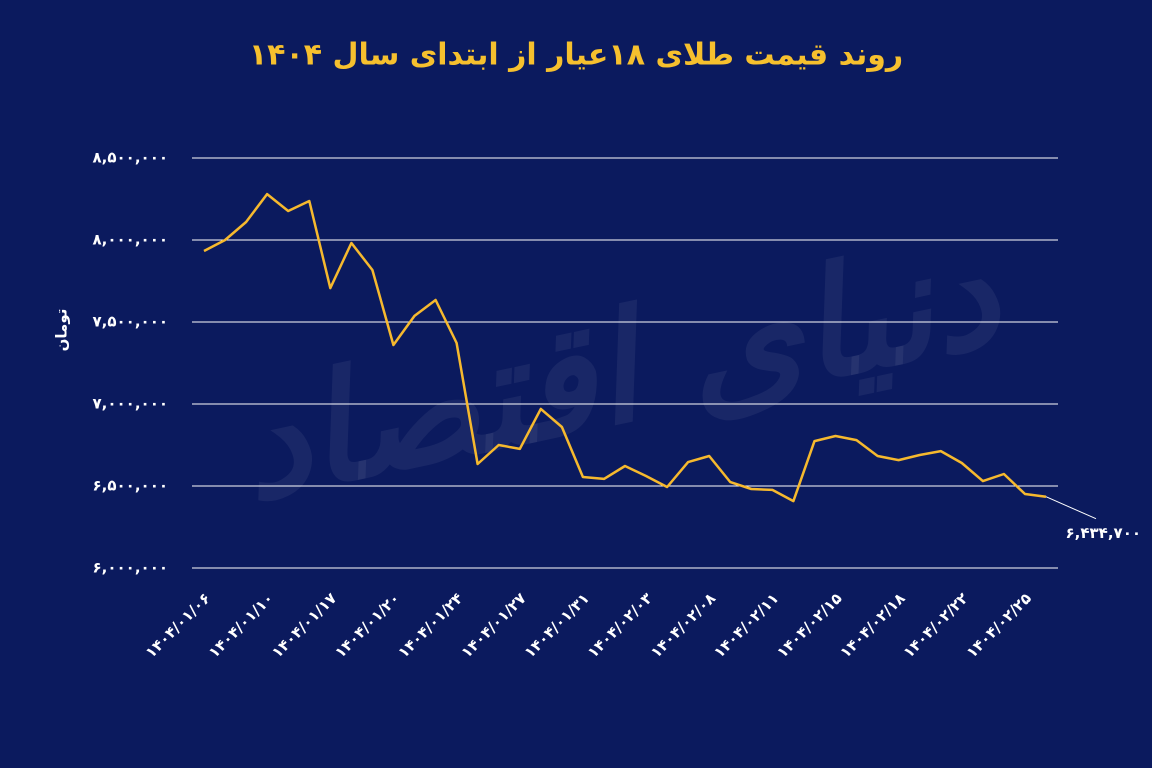 The width and height of the screenshot is (1152, 768). What do you see at coordinates (936, 625) in the screenshot?
I see `x-tick-label: ۱۴۰۴/۰۲/۲۲` at bounding box center [936, 625].